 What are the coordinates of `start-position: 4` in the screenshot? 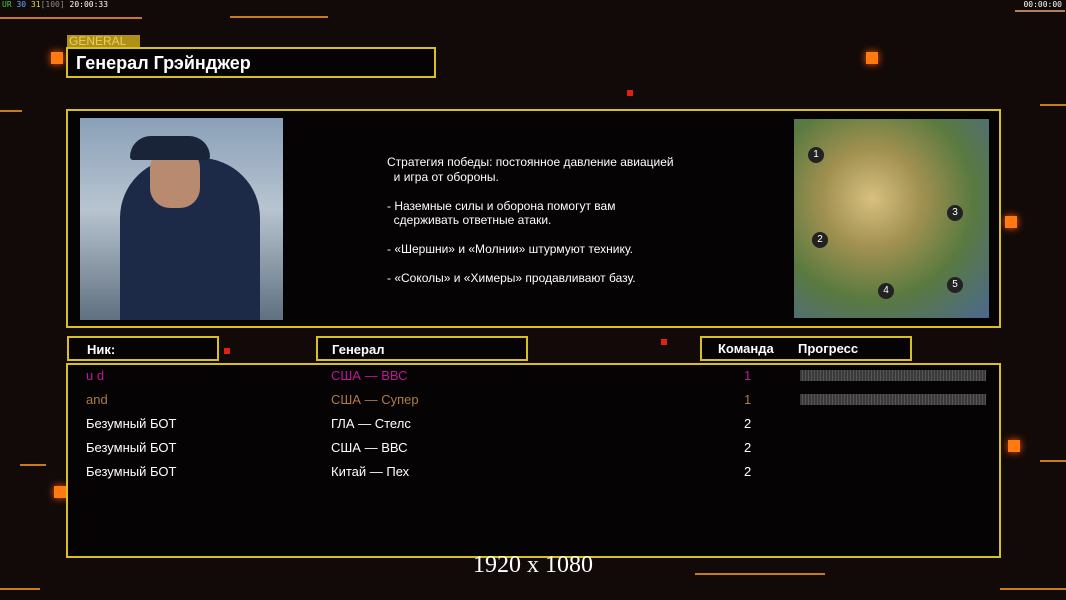 It's located at (886, 291).